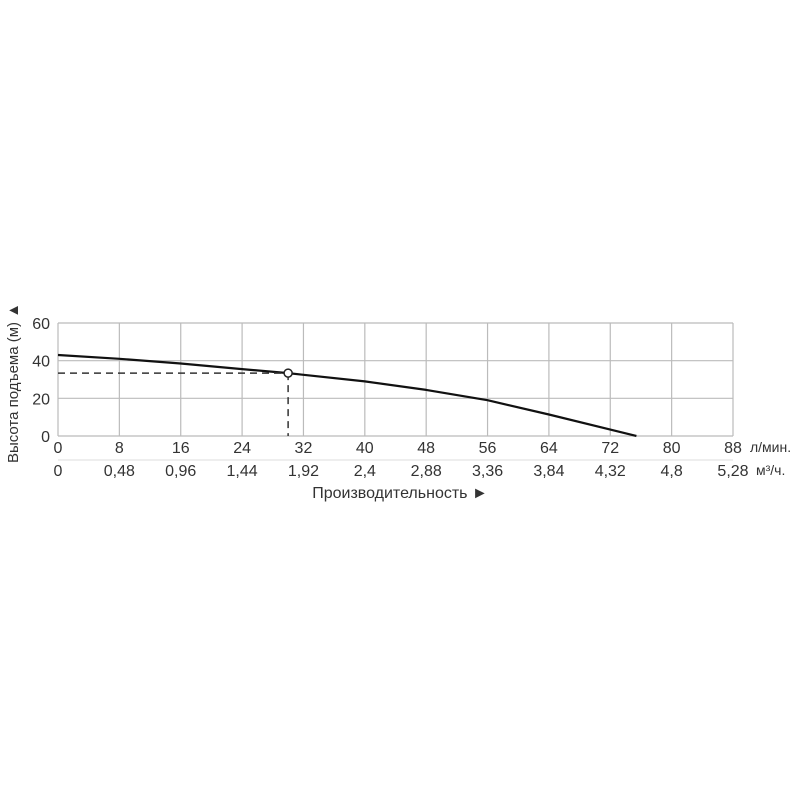  I want to click on x-tick-label: 16, so click(181, 448).